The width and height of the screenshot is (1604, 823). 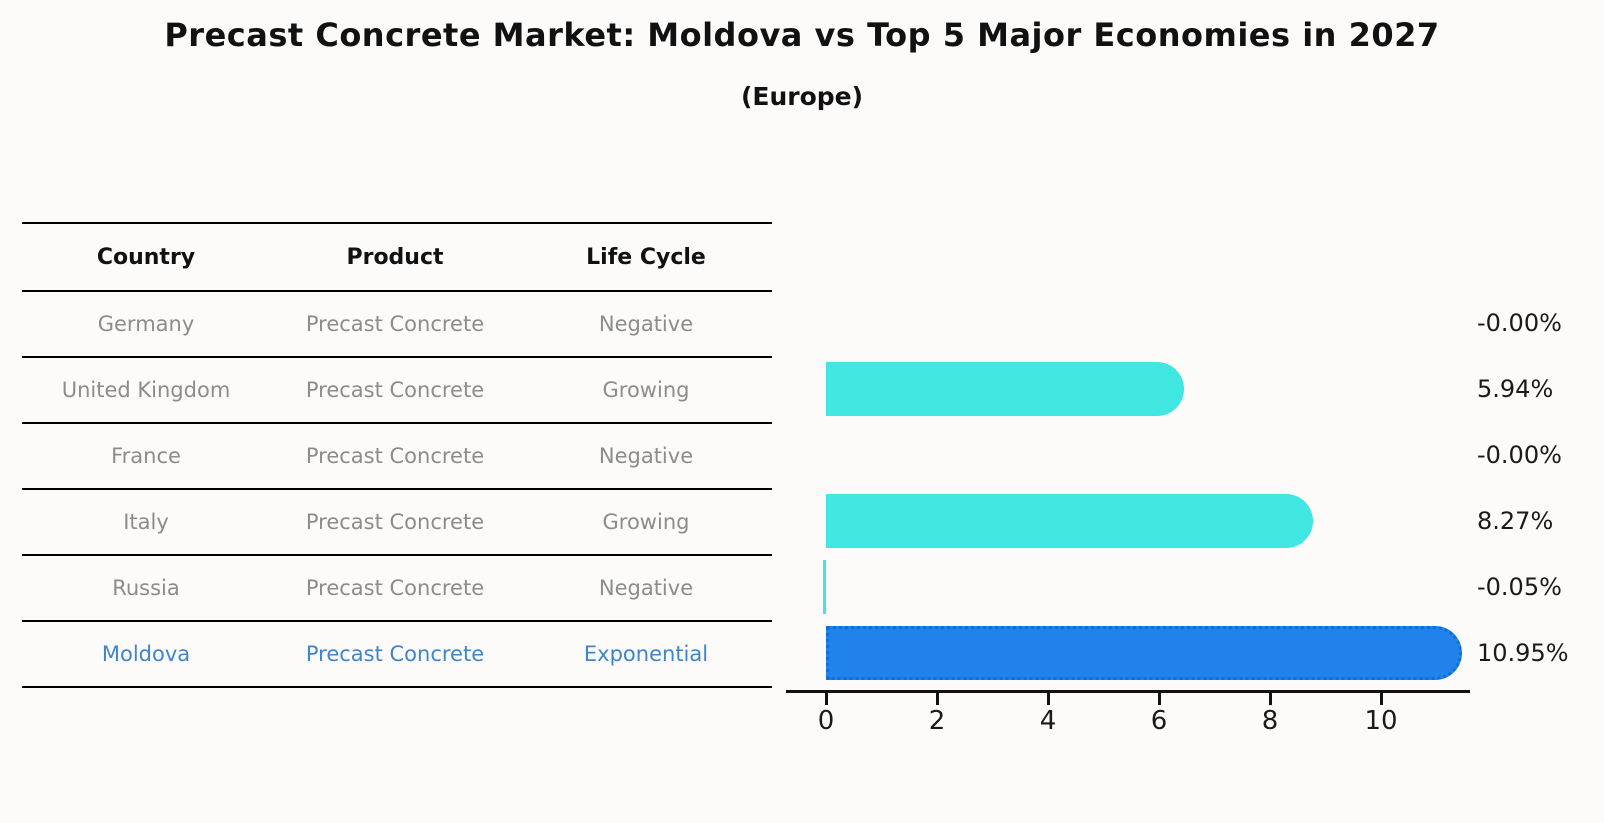 I want to click on value-label-united-kingdom: 5.94%, so click(x=1515, y=389).